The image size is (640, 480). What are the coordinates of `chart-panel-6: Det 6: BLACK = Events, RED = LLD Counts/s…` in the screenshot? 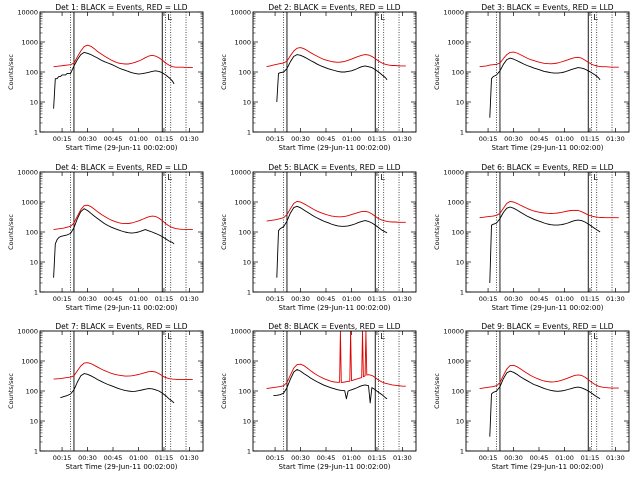 It's located at (531, 237).